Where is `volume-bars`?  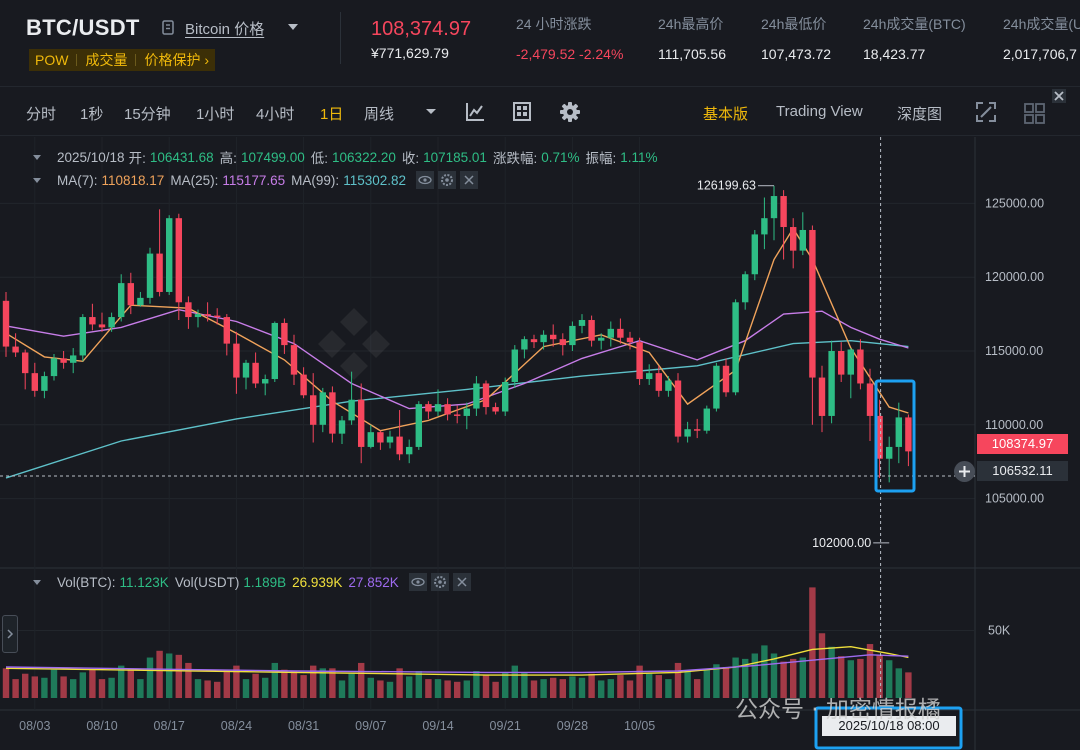 volume-bars is located at coordinates (457, 642).